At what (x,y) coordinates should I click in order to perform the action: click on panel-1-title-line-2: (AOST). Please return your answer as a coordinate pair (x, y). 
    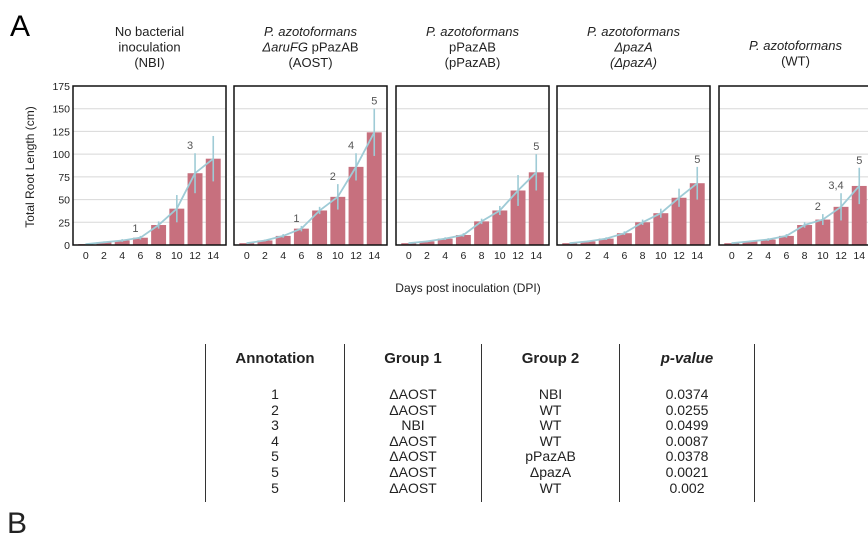
    Looking at the image, I should click on (310, 62).